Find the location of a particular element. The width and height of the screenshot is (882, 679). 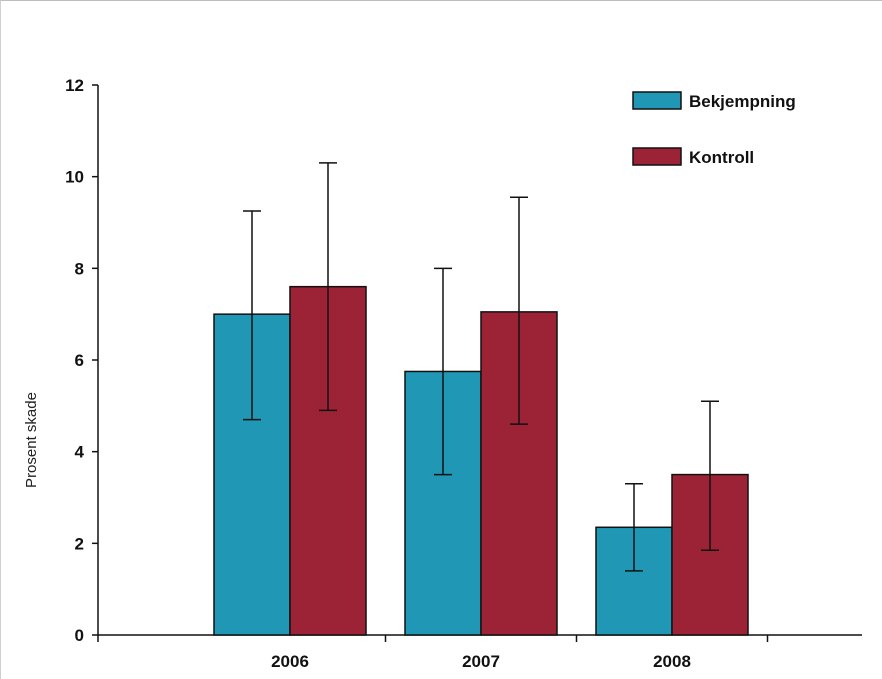

y-tick-label: 10 is located at coordinates (74, 177).